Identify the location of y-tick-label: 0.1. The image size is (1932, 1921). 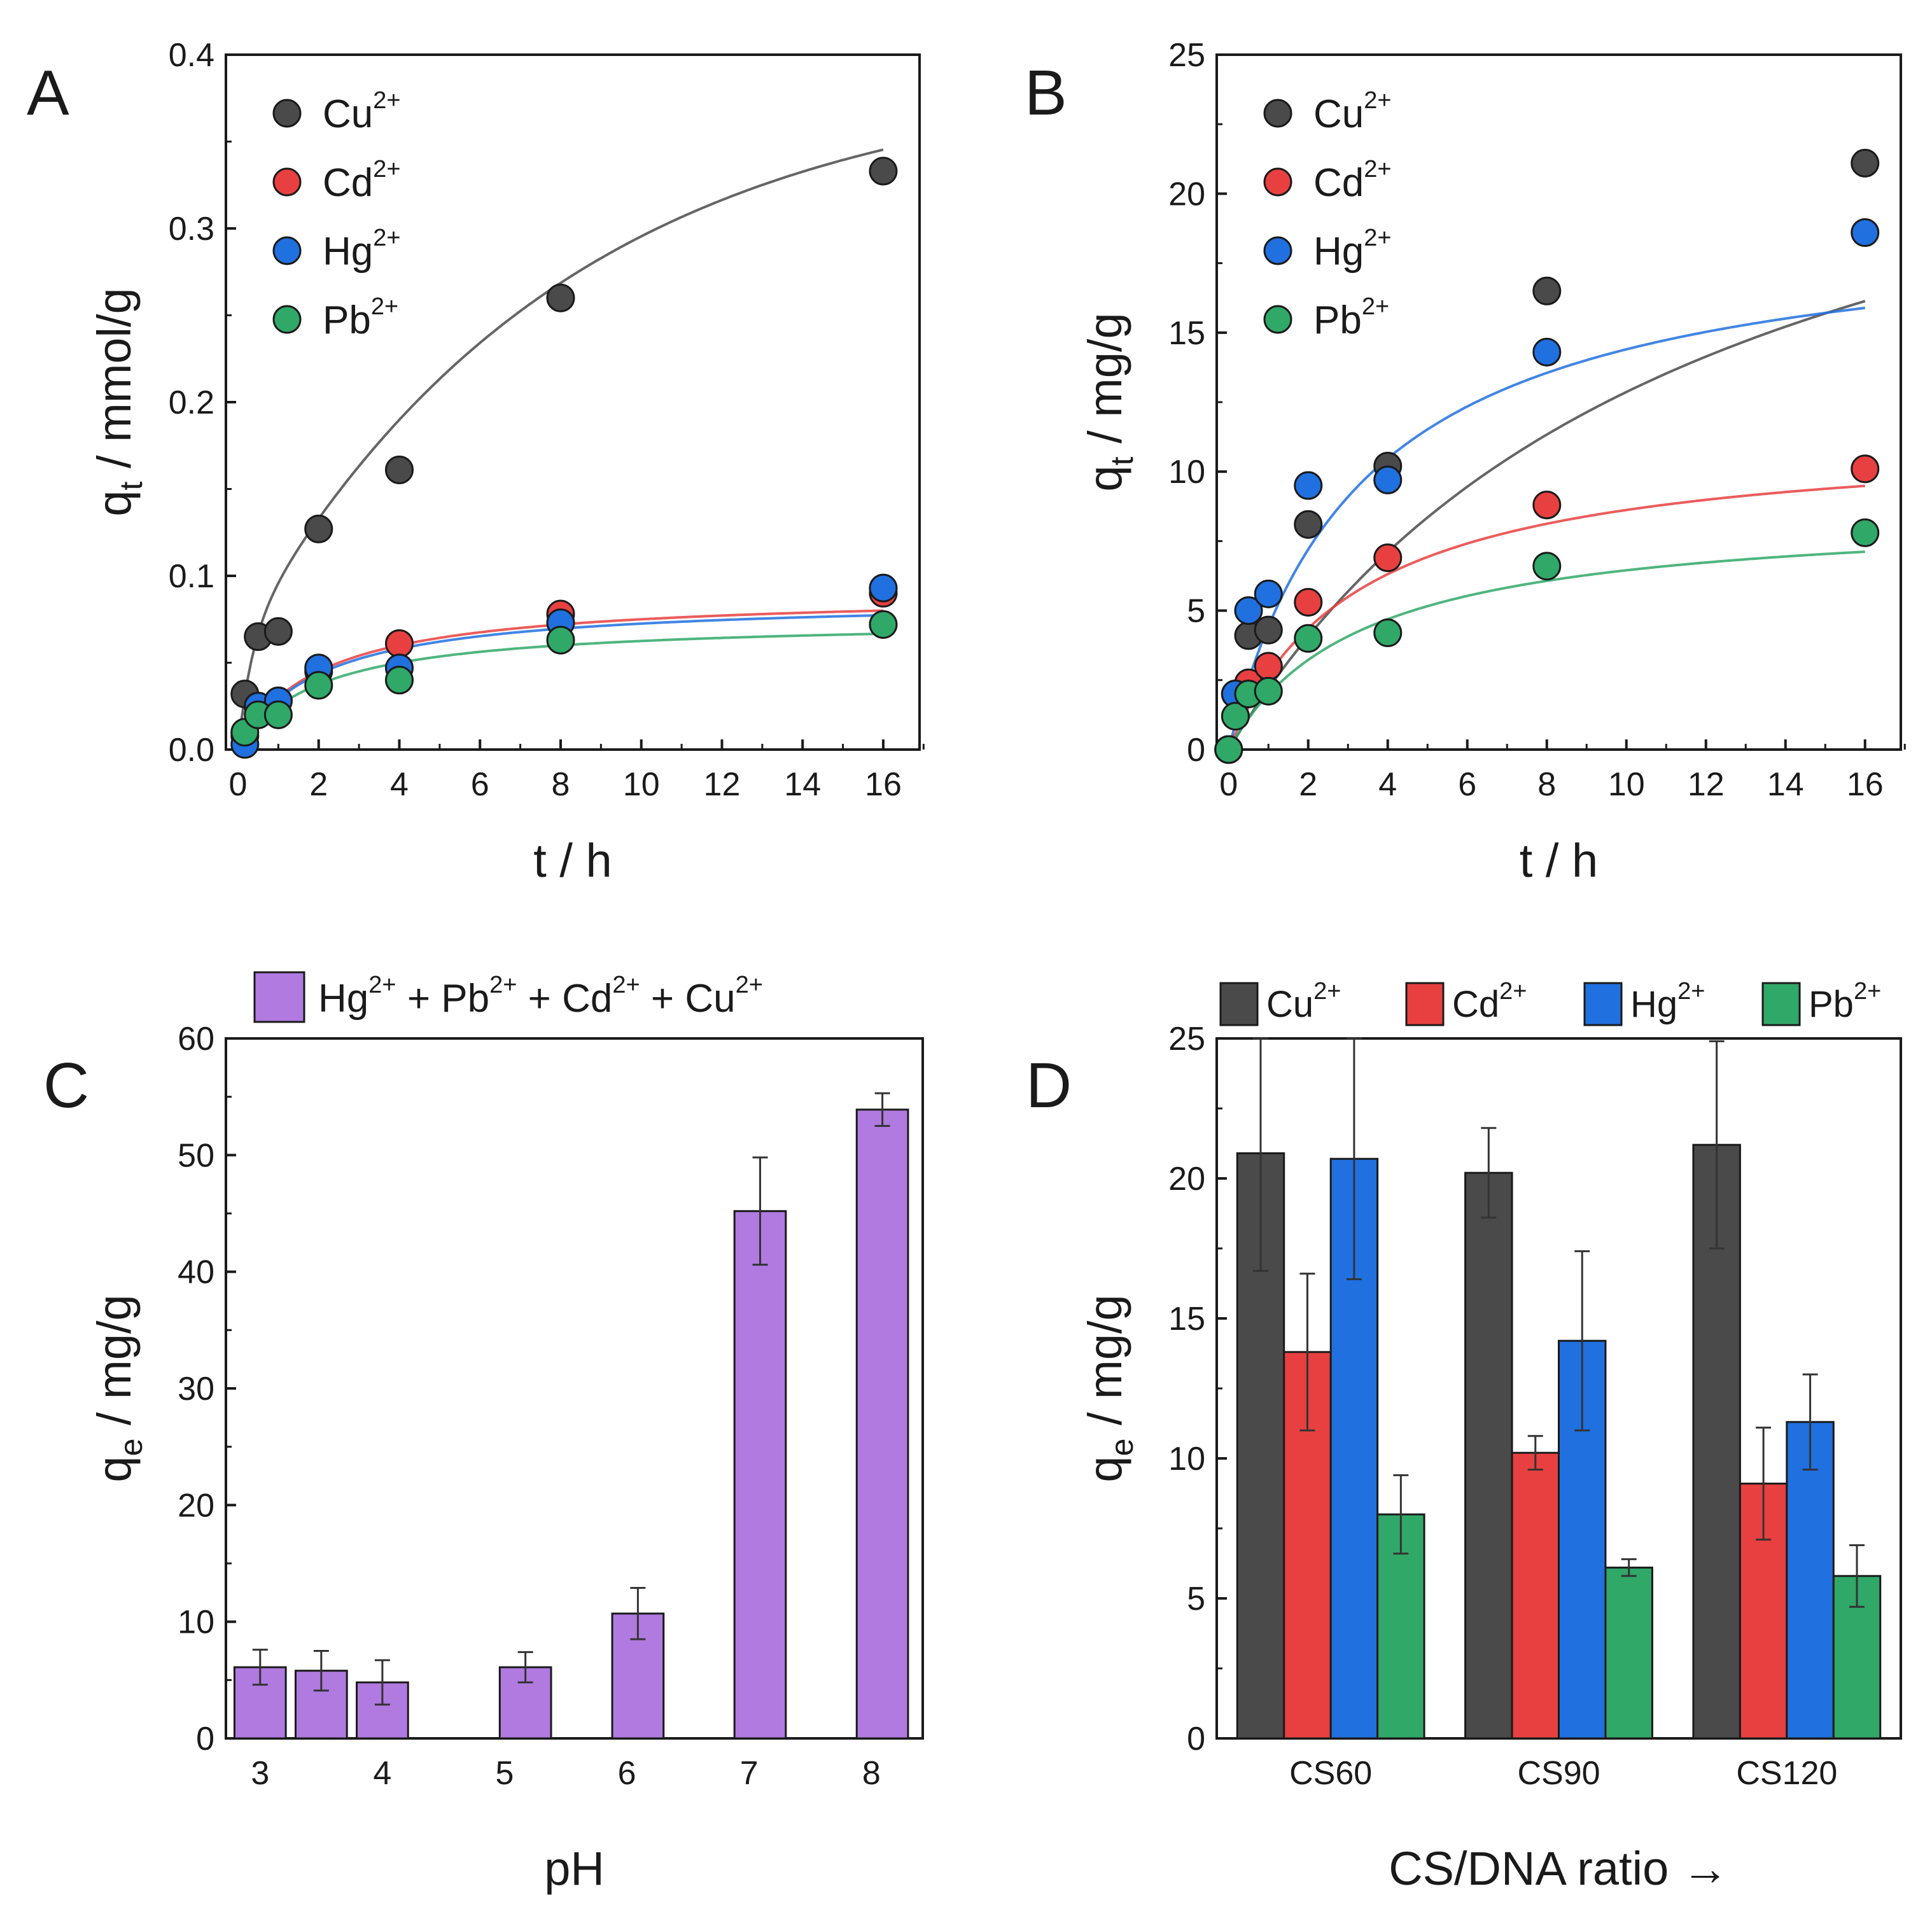
(191, 576).